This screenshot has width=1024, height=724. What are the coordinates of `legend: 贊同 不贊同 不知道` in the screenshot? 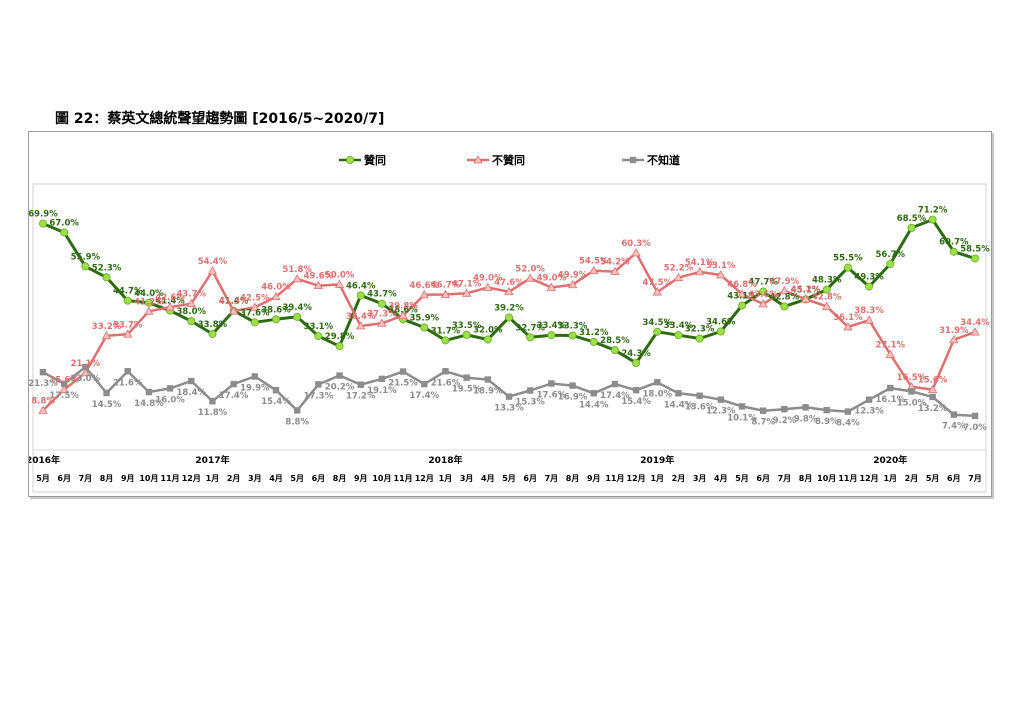 It's located at (509, 160).